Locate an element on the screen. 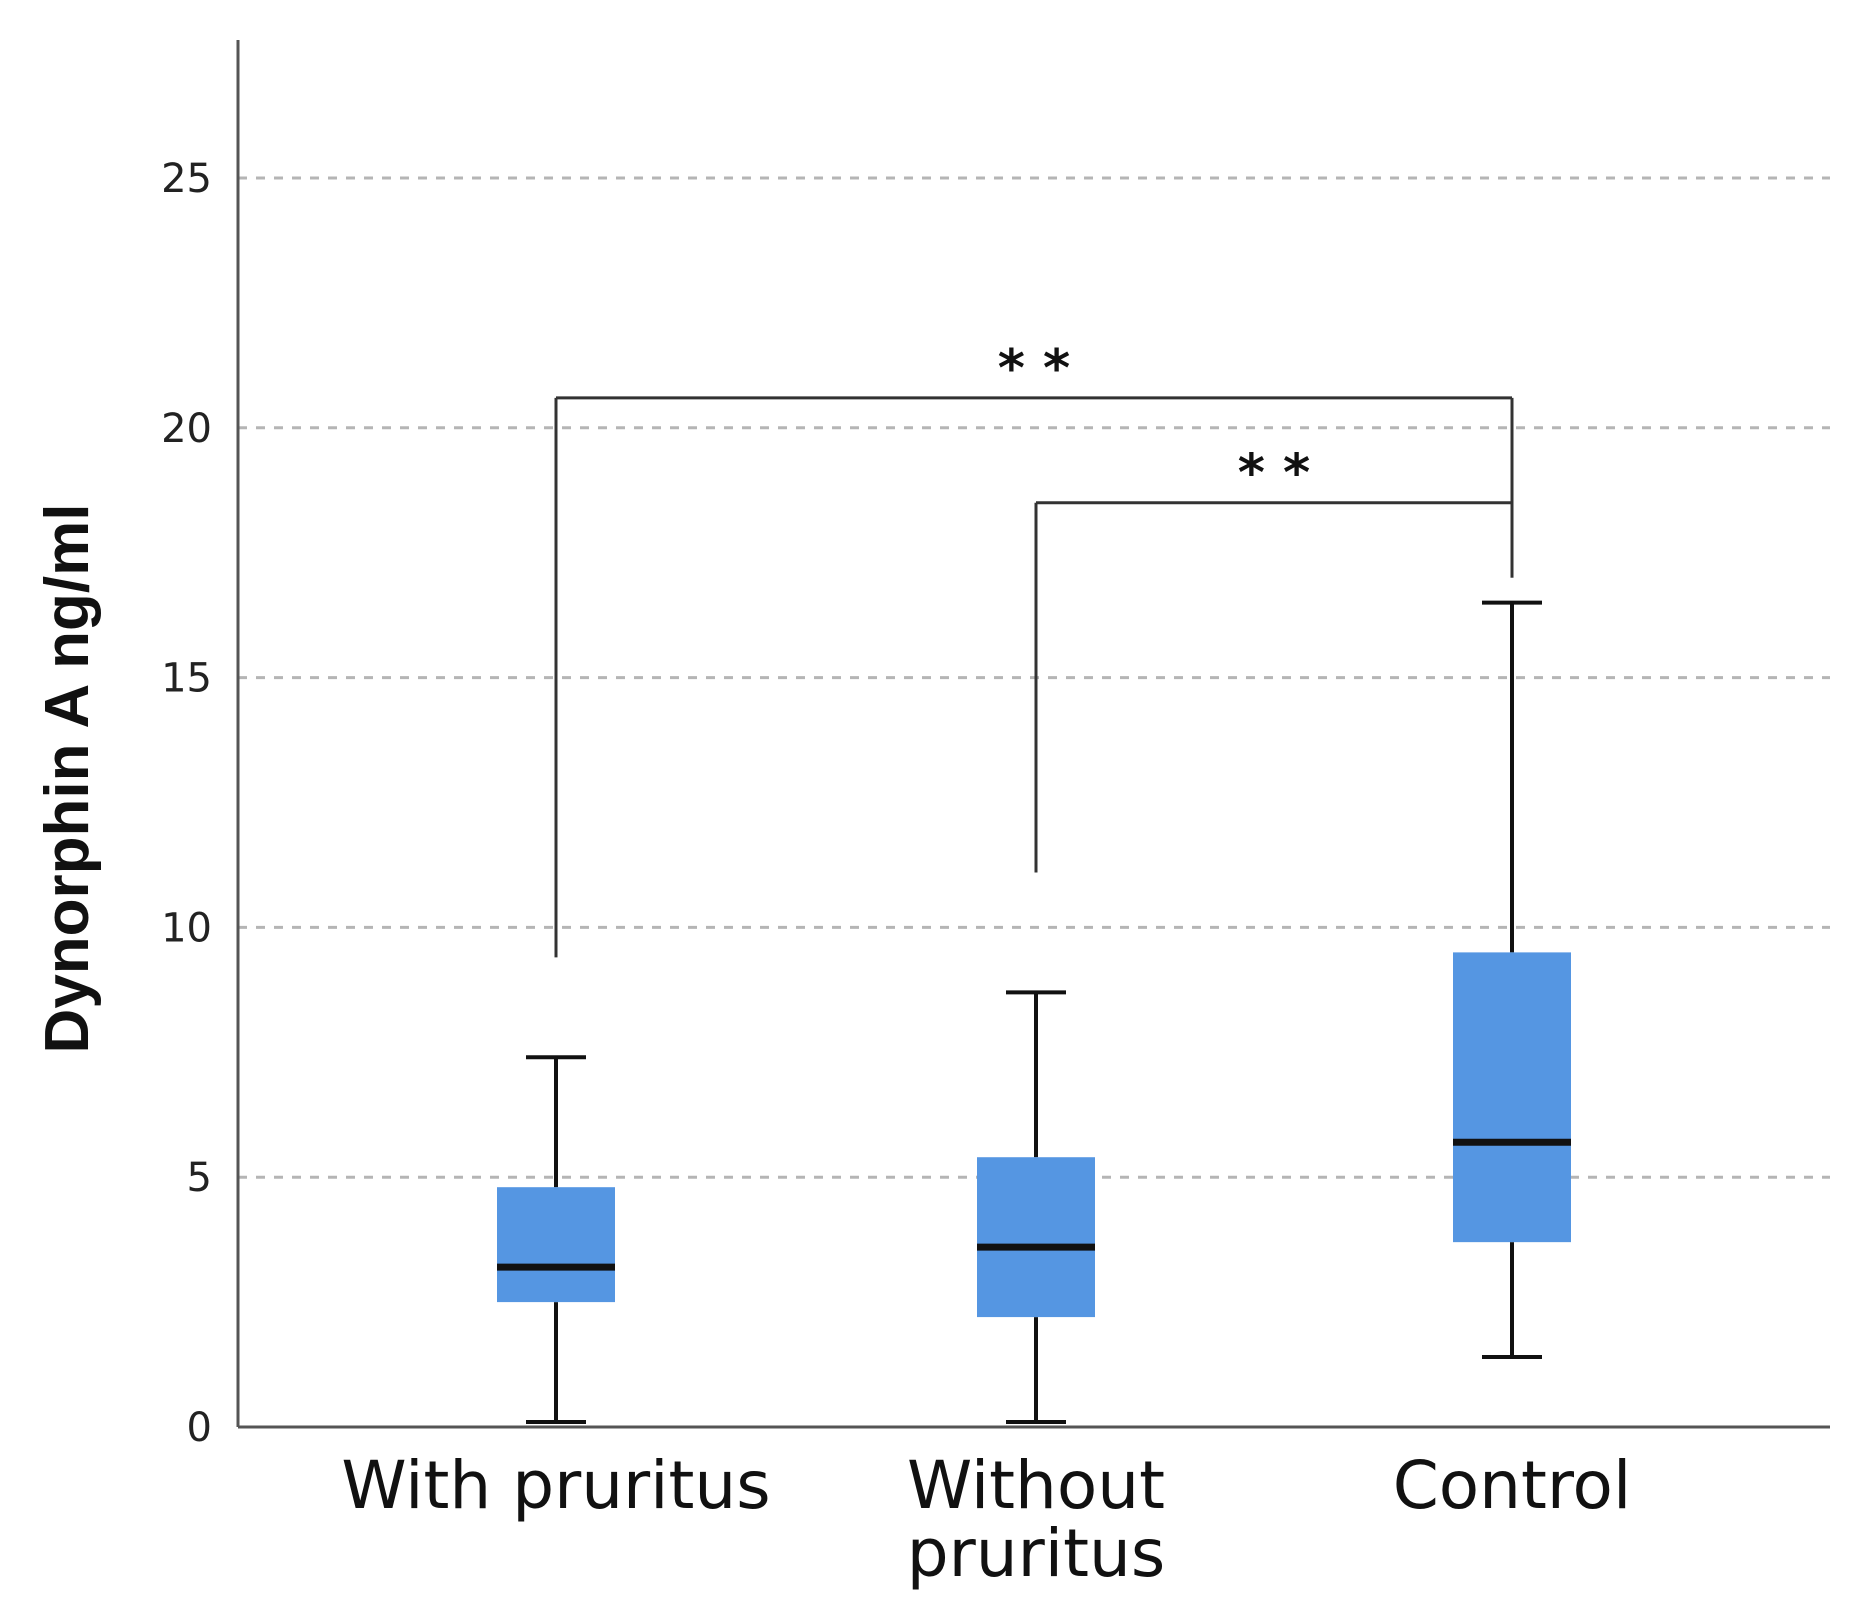 The image size is (1862, 1613). x-category-label-1: Without pruritus is located at coordinates (1036, 1519).